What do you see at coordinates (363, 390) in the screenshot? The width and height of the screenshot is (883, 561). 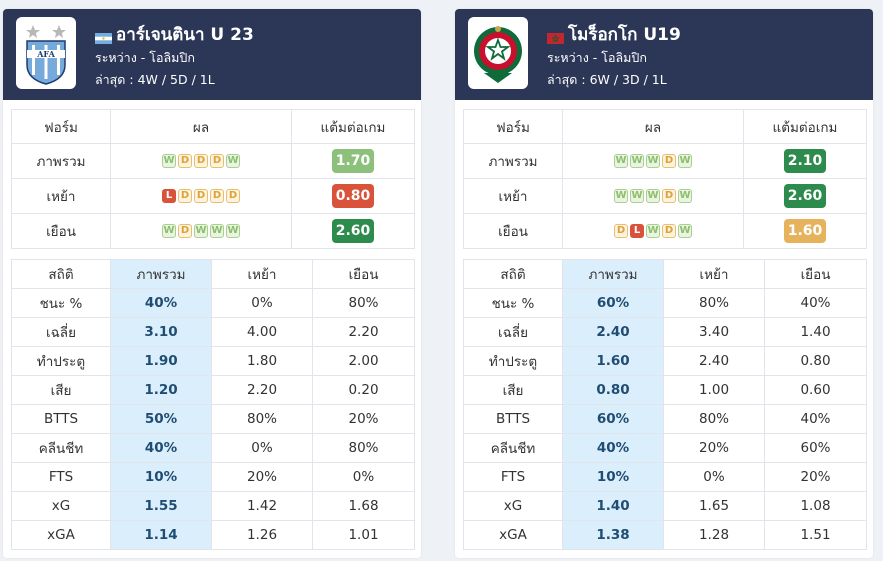 I see `stat-away: 0.20` at bounding box center [363, 390].